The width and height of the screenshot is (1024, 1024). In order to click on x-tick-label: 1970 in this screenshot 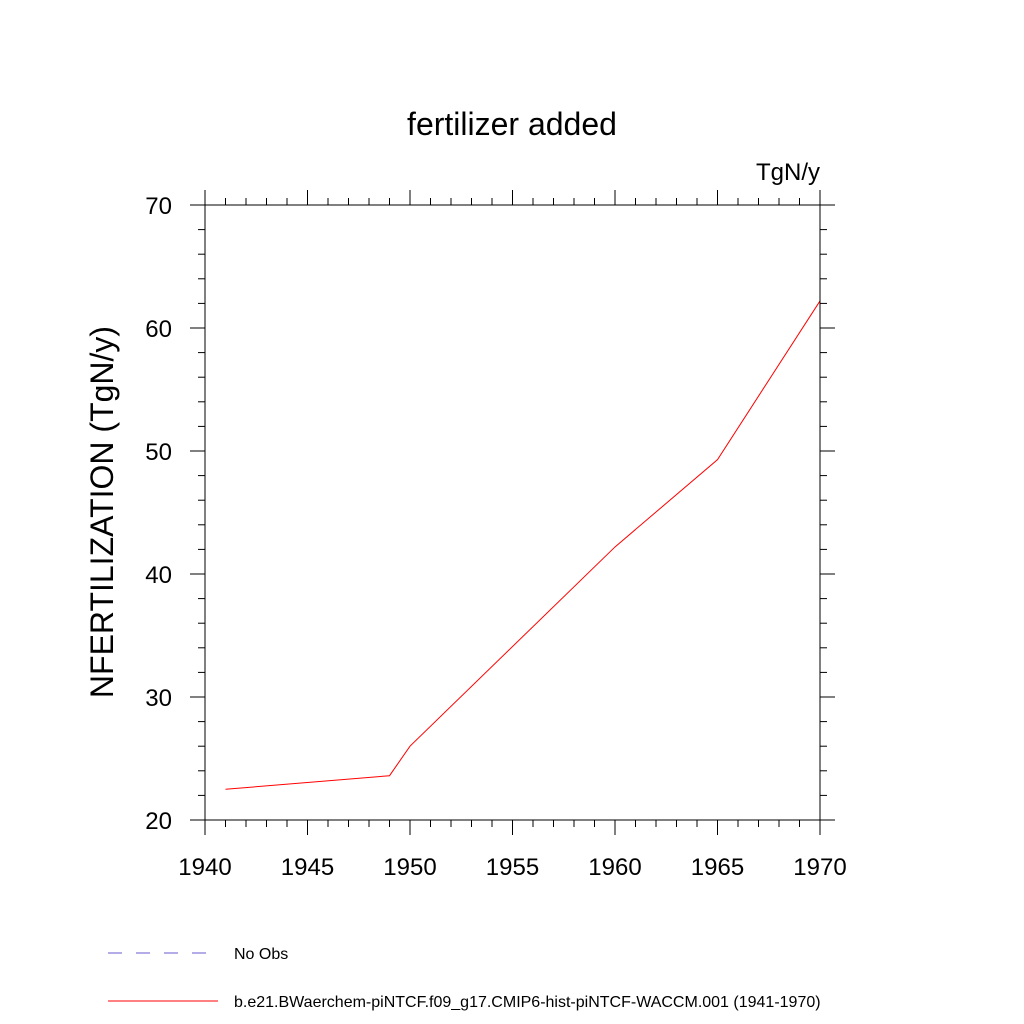, I will do `click(819, 867)`.